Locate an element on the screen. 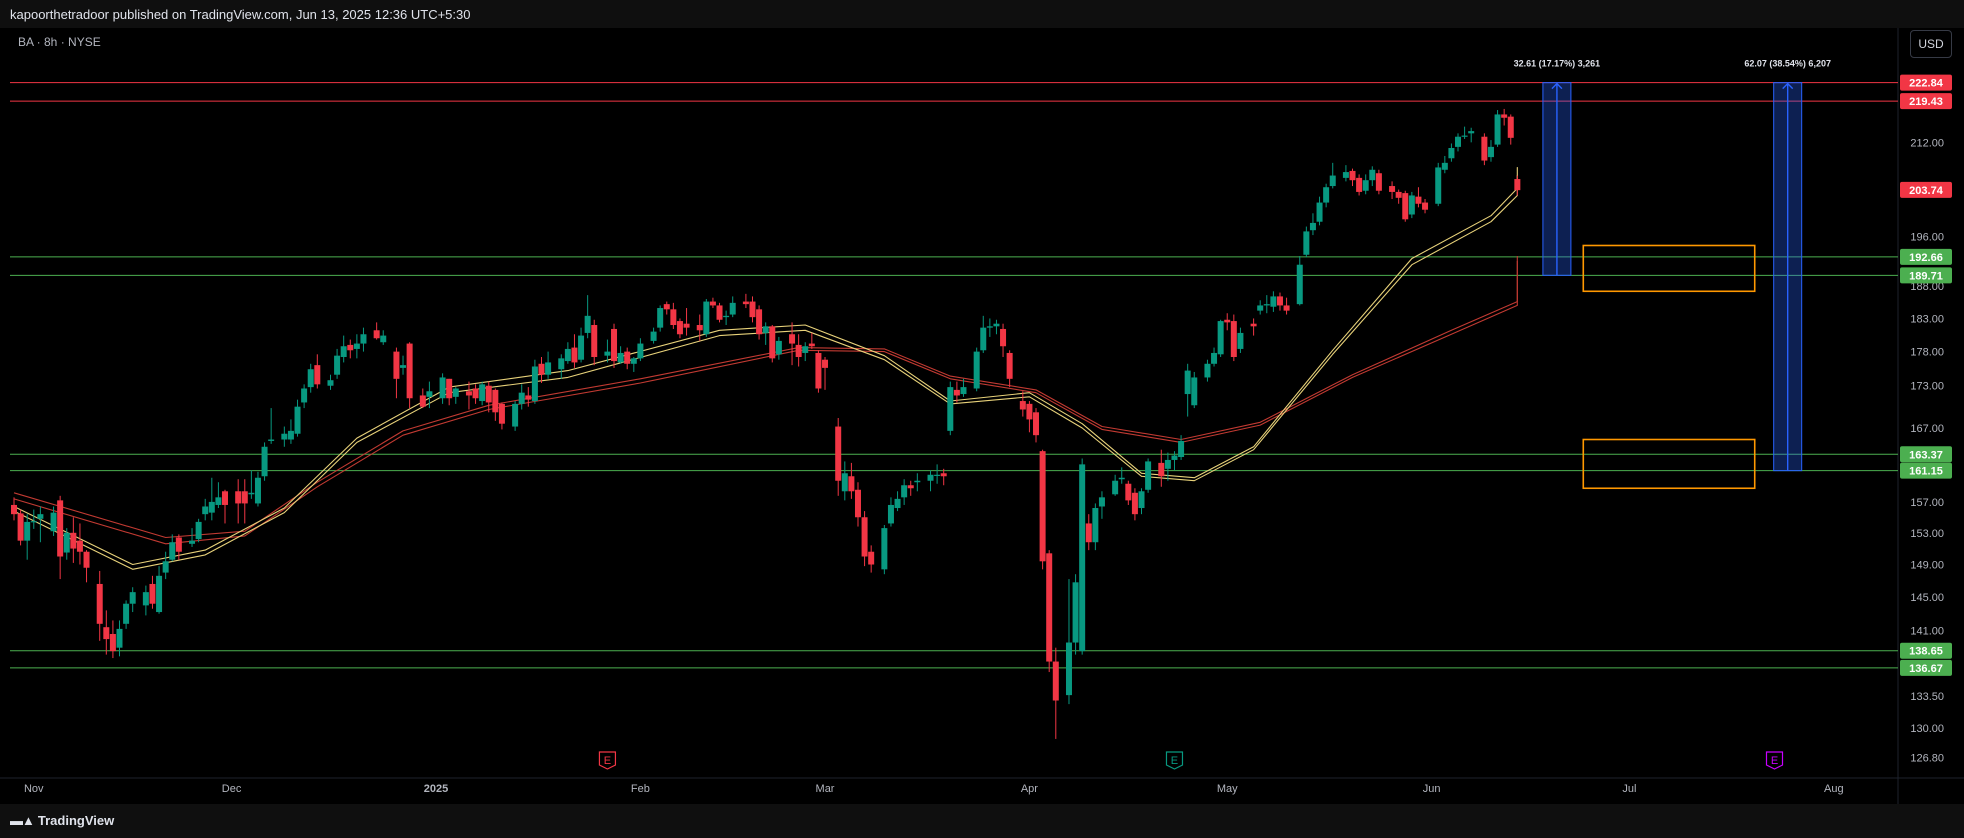 The width and height of the screenshot is (1964, 838). price-range-label-2: 62.07 (38.54%) 6,207 is located at coordinates (1787, 64).